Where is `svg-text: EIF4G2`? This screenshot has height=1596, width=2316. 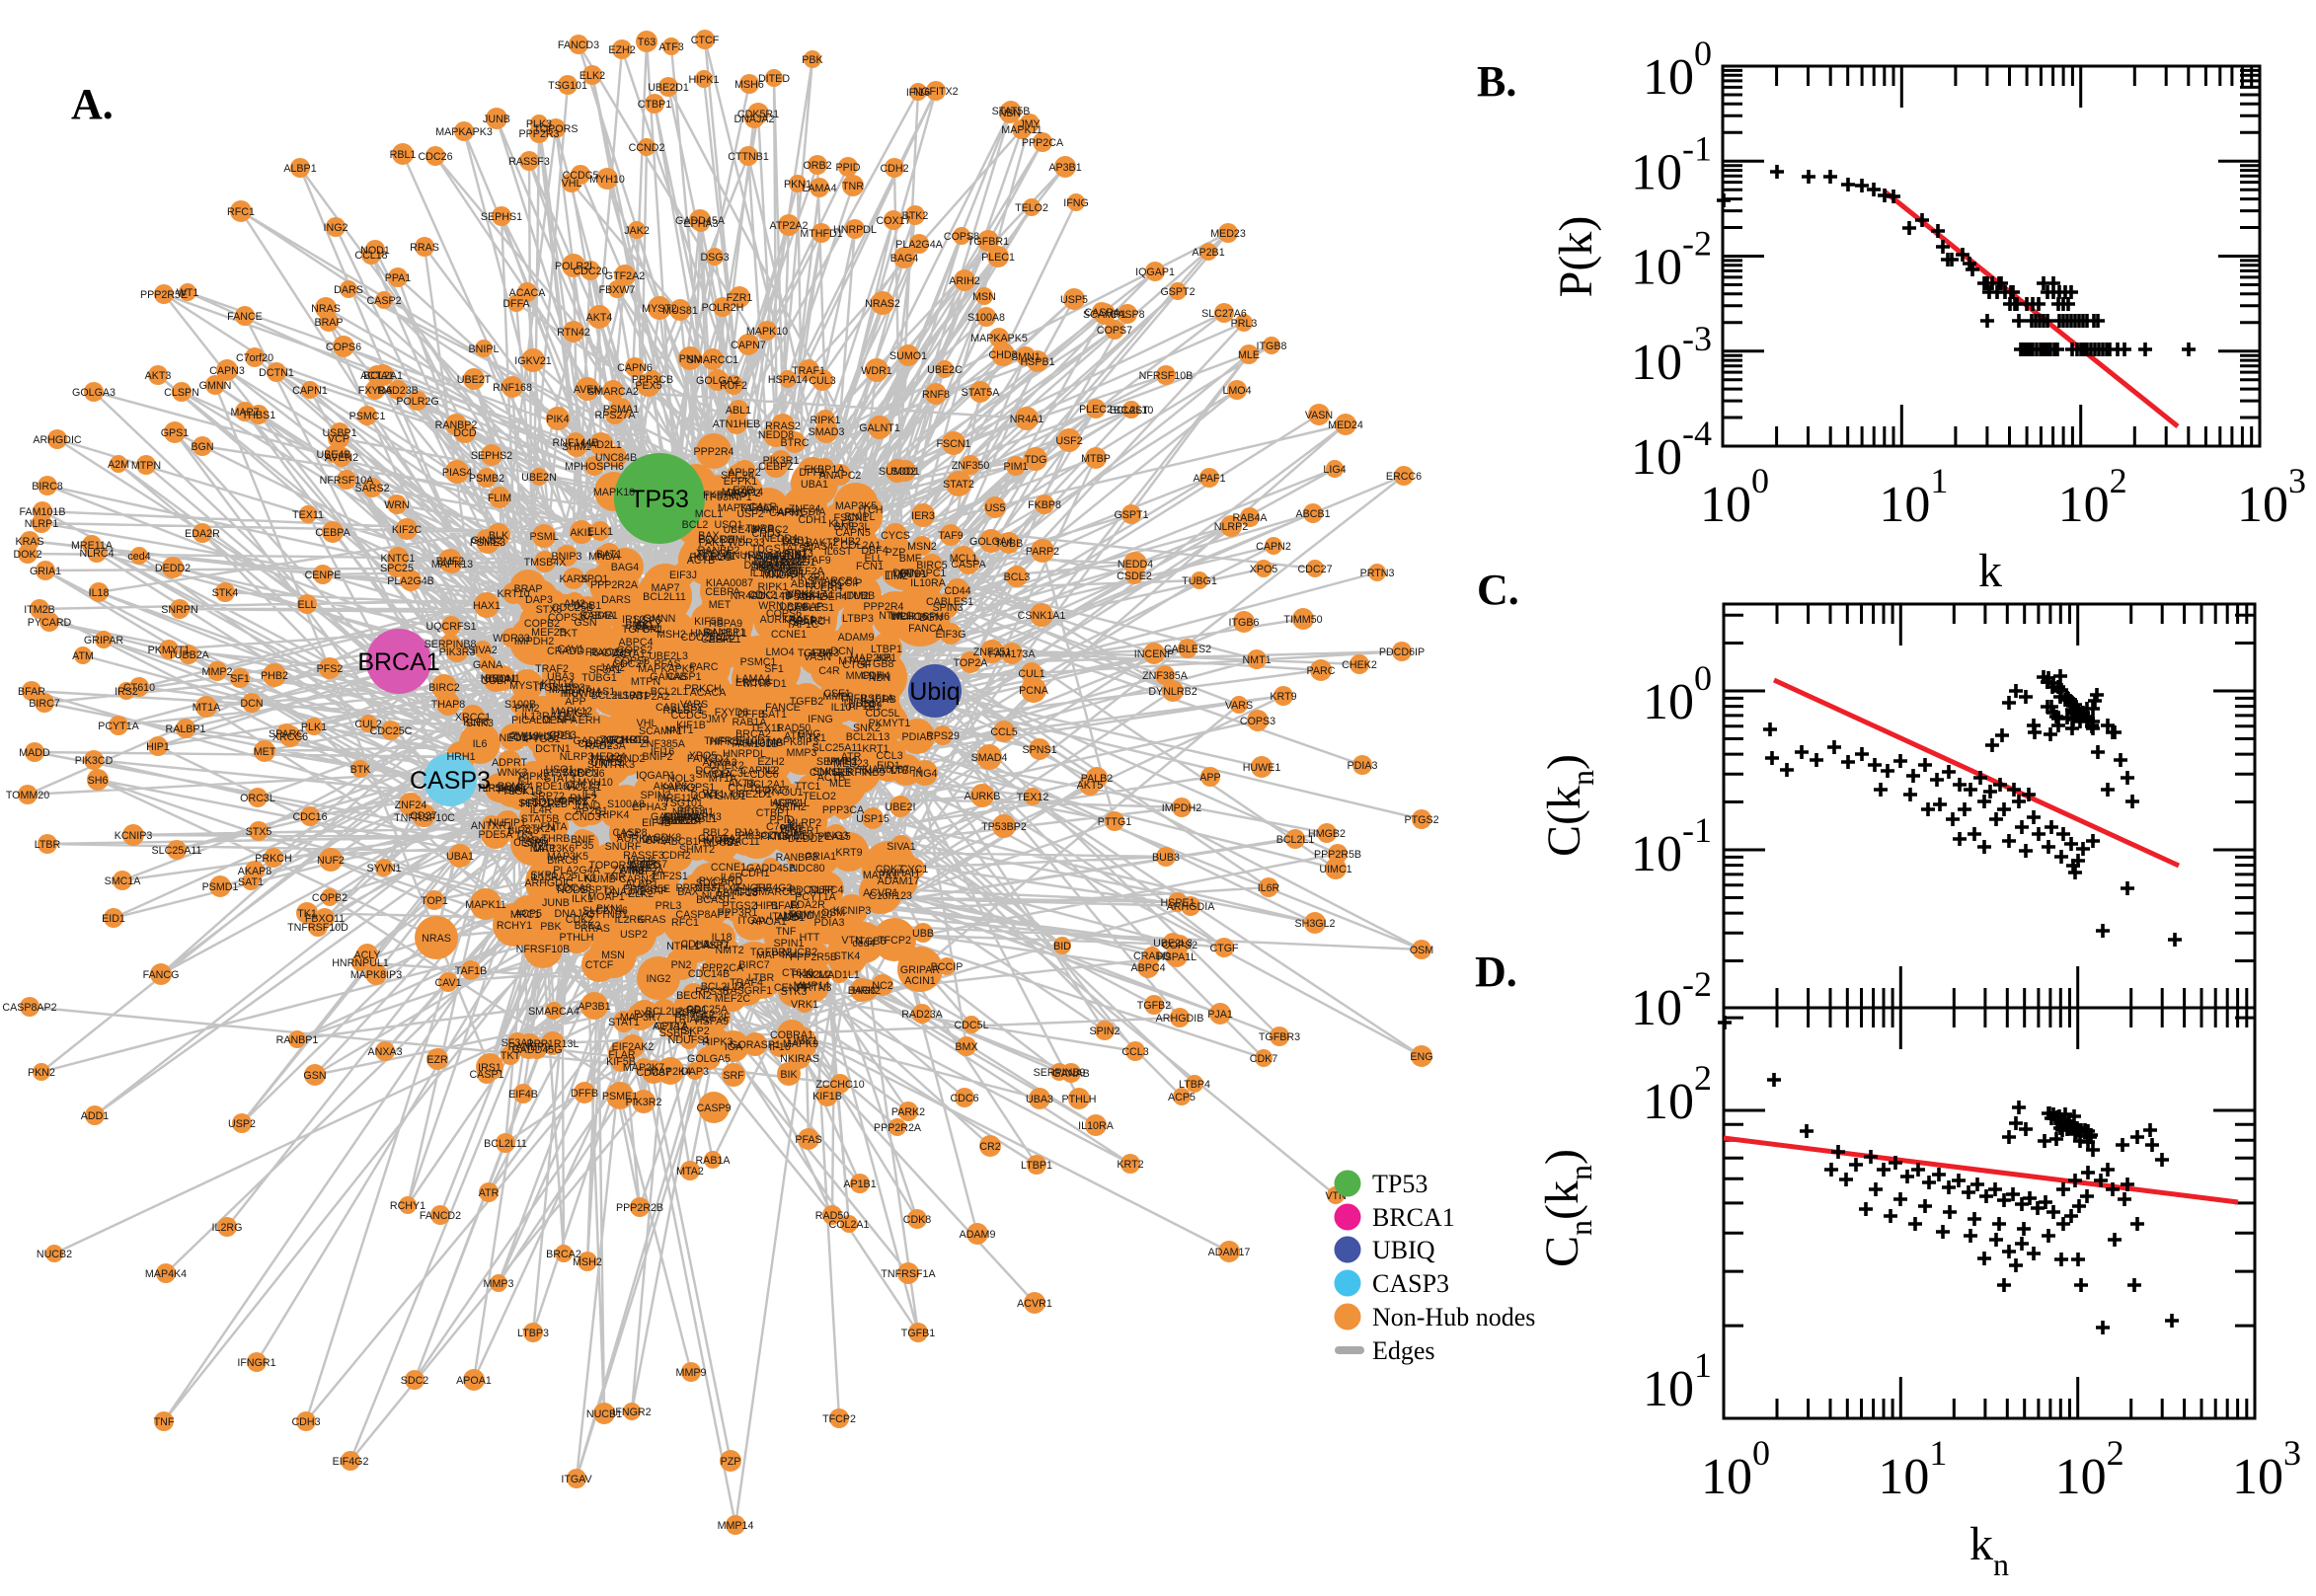 svg-text: EIF4G2 is located at coordinates (351, 1462).